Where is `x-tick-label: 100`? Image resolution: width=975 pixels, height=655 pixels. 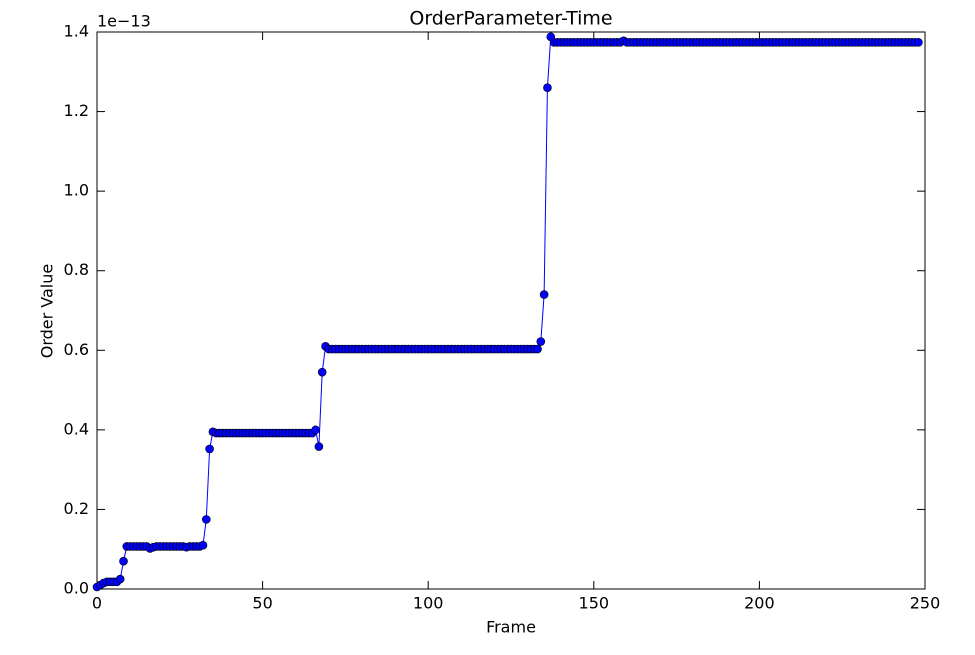 x-tick-label: 100 is located at coordinates (428, 603).